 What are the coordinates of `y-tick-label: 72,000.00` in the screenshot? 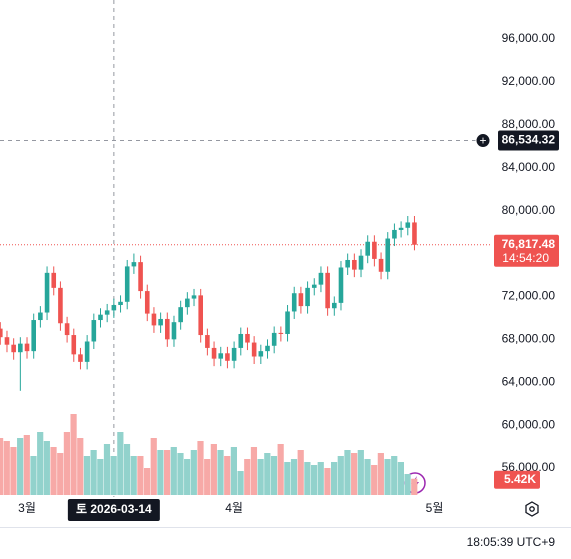 It's located at (529, 296).